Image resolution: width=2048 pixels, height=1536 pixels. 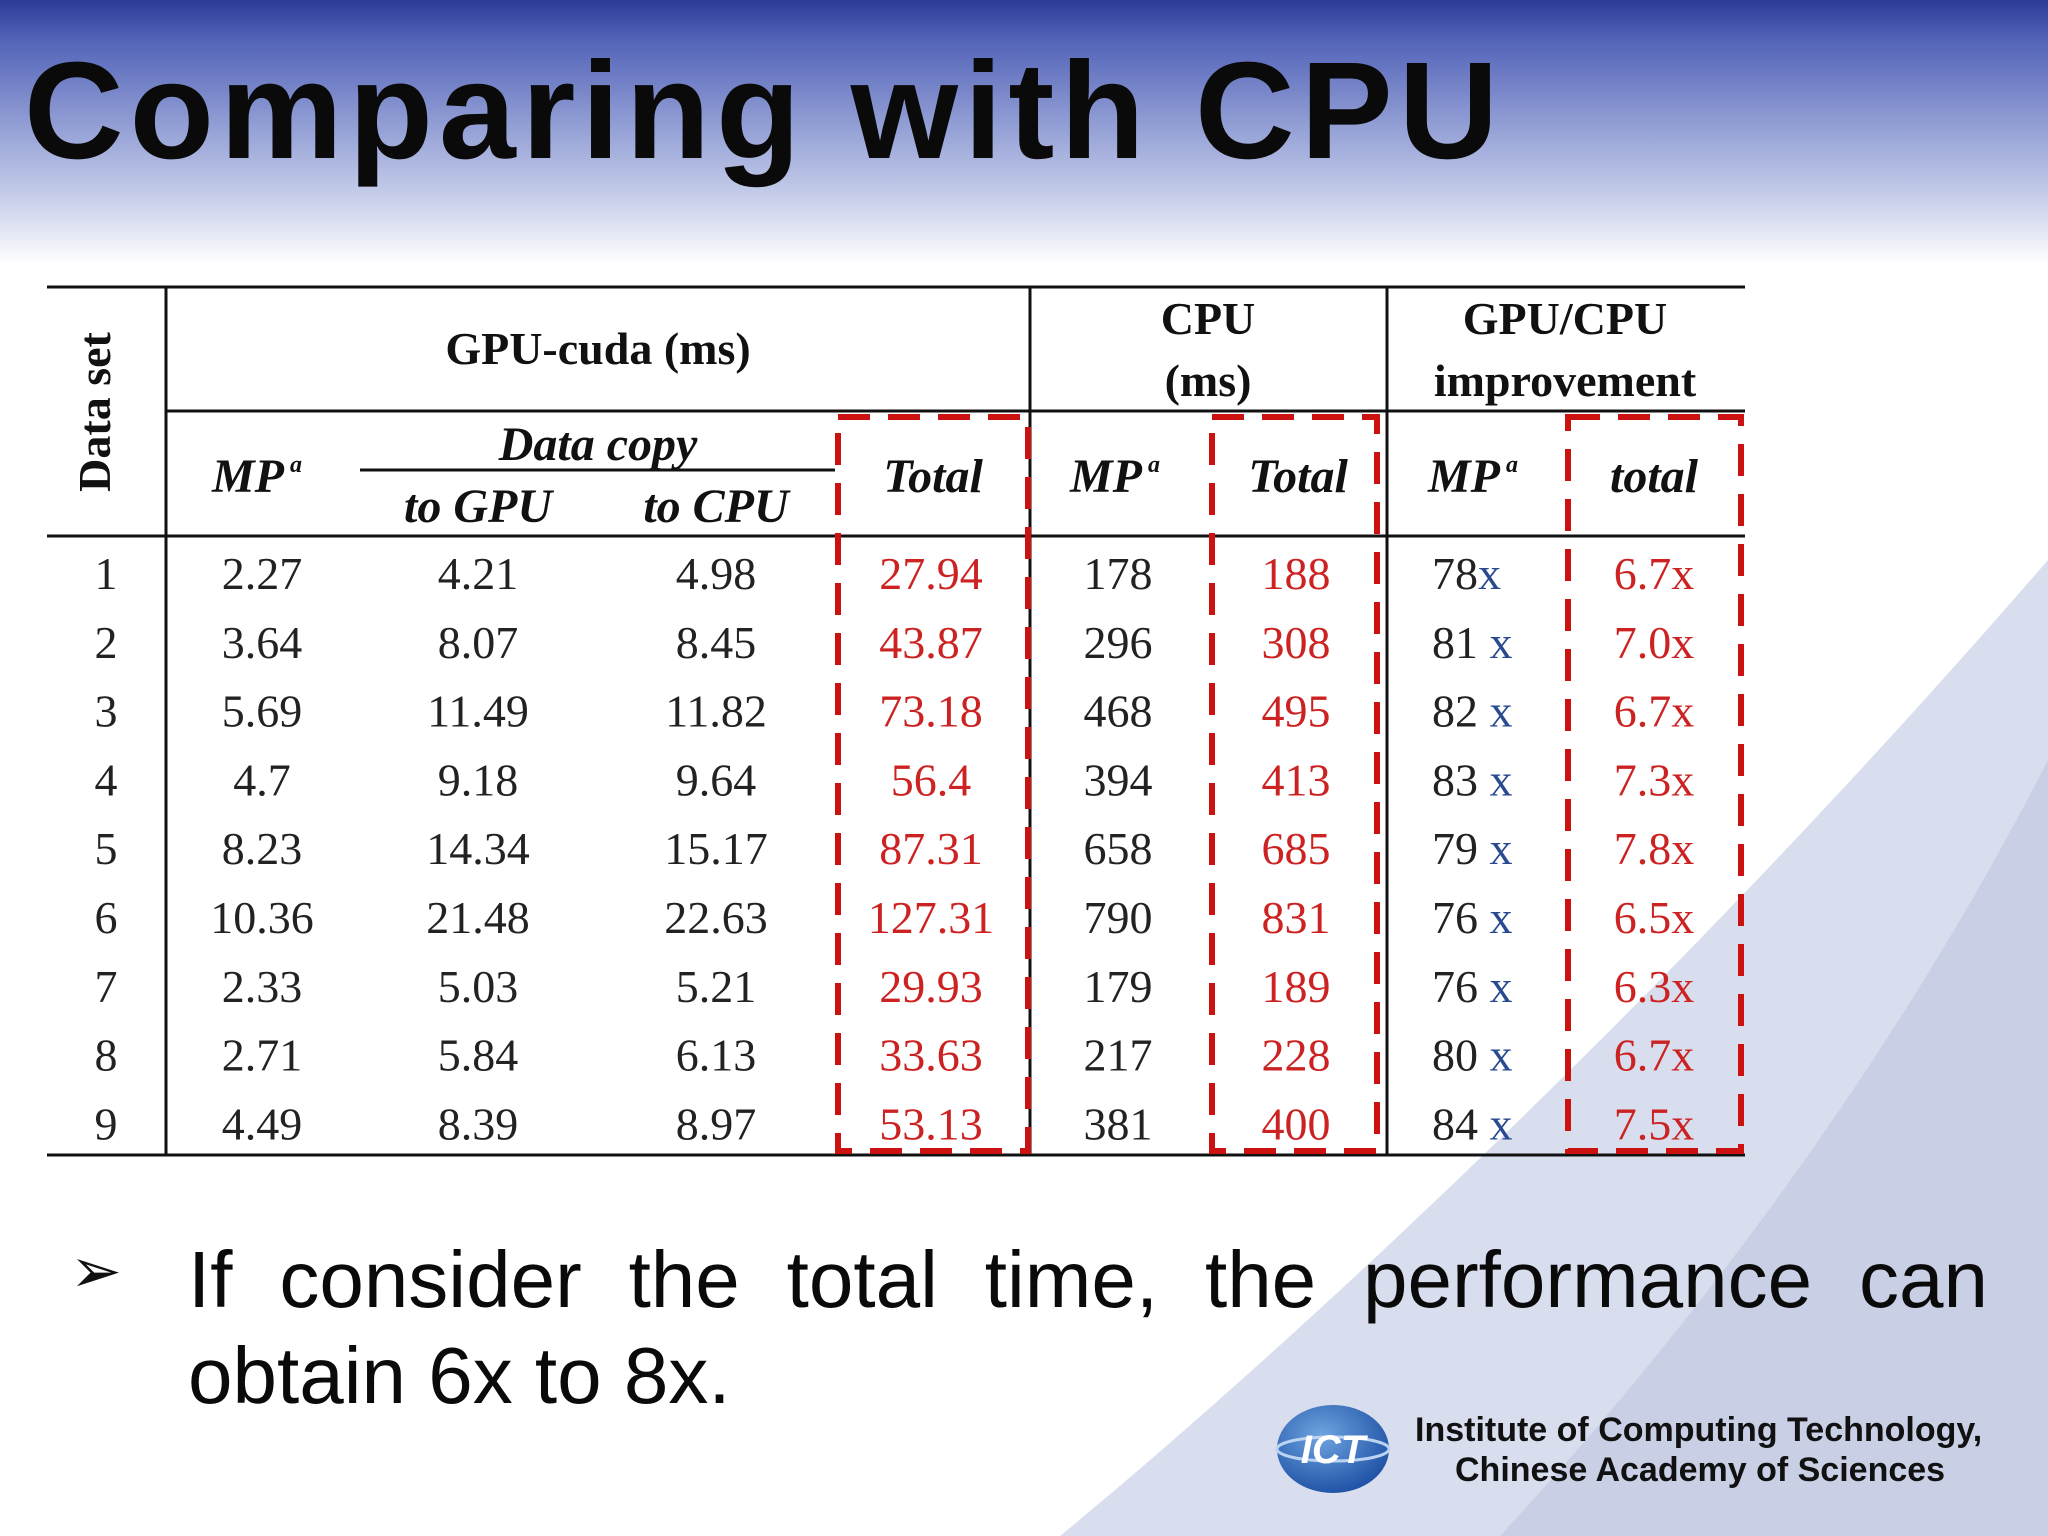 I want to click on cpu-total-header: Total, so click(x=1298, y=476).